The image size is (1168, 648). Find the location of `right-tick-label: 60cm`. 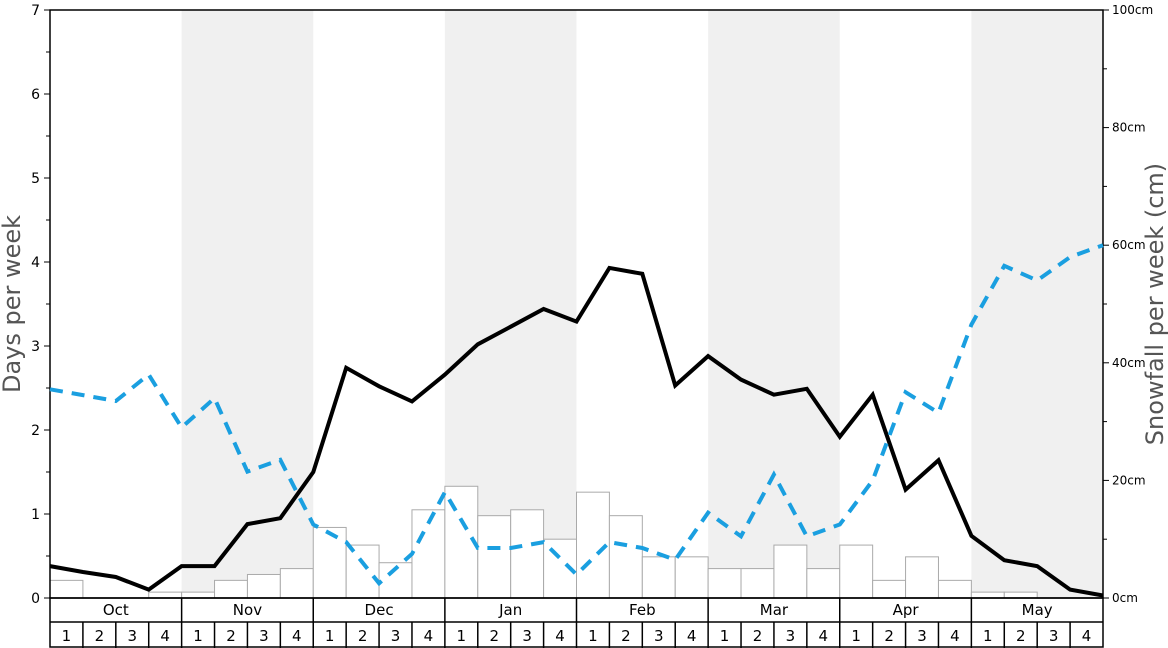

right-tick-label: 60cm is located at coordinates (1129, 245).